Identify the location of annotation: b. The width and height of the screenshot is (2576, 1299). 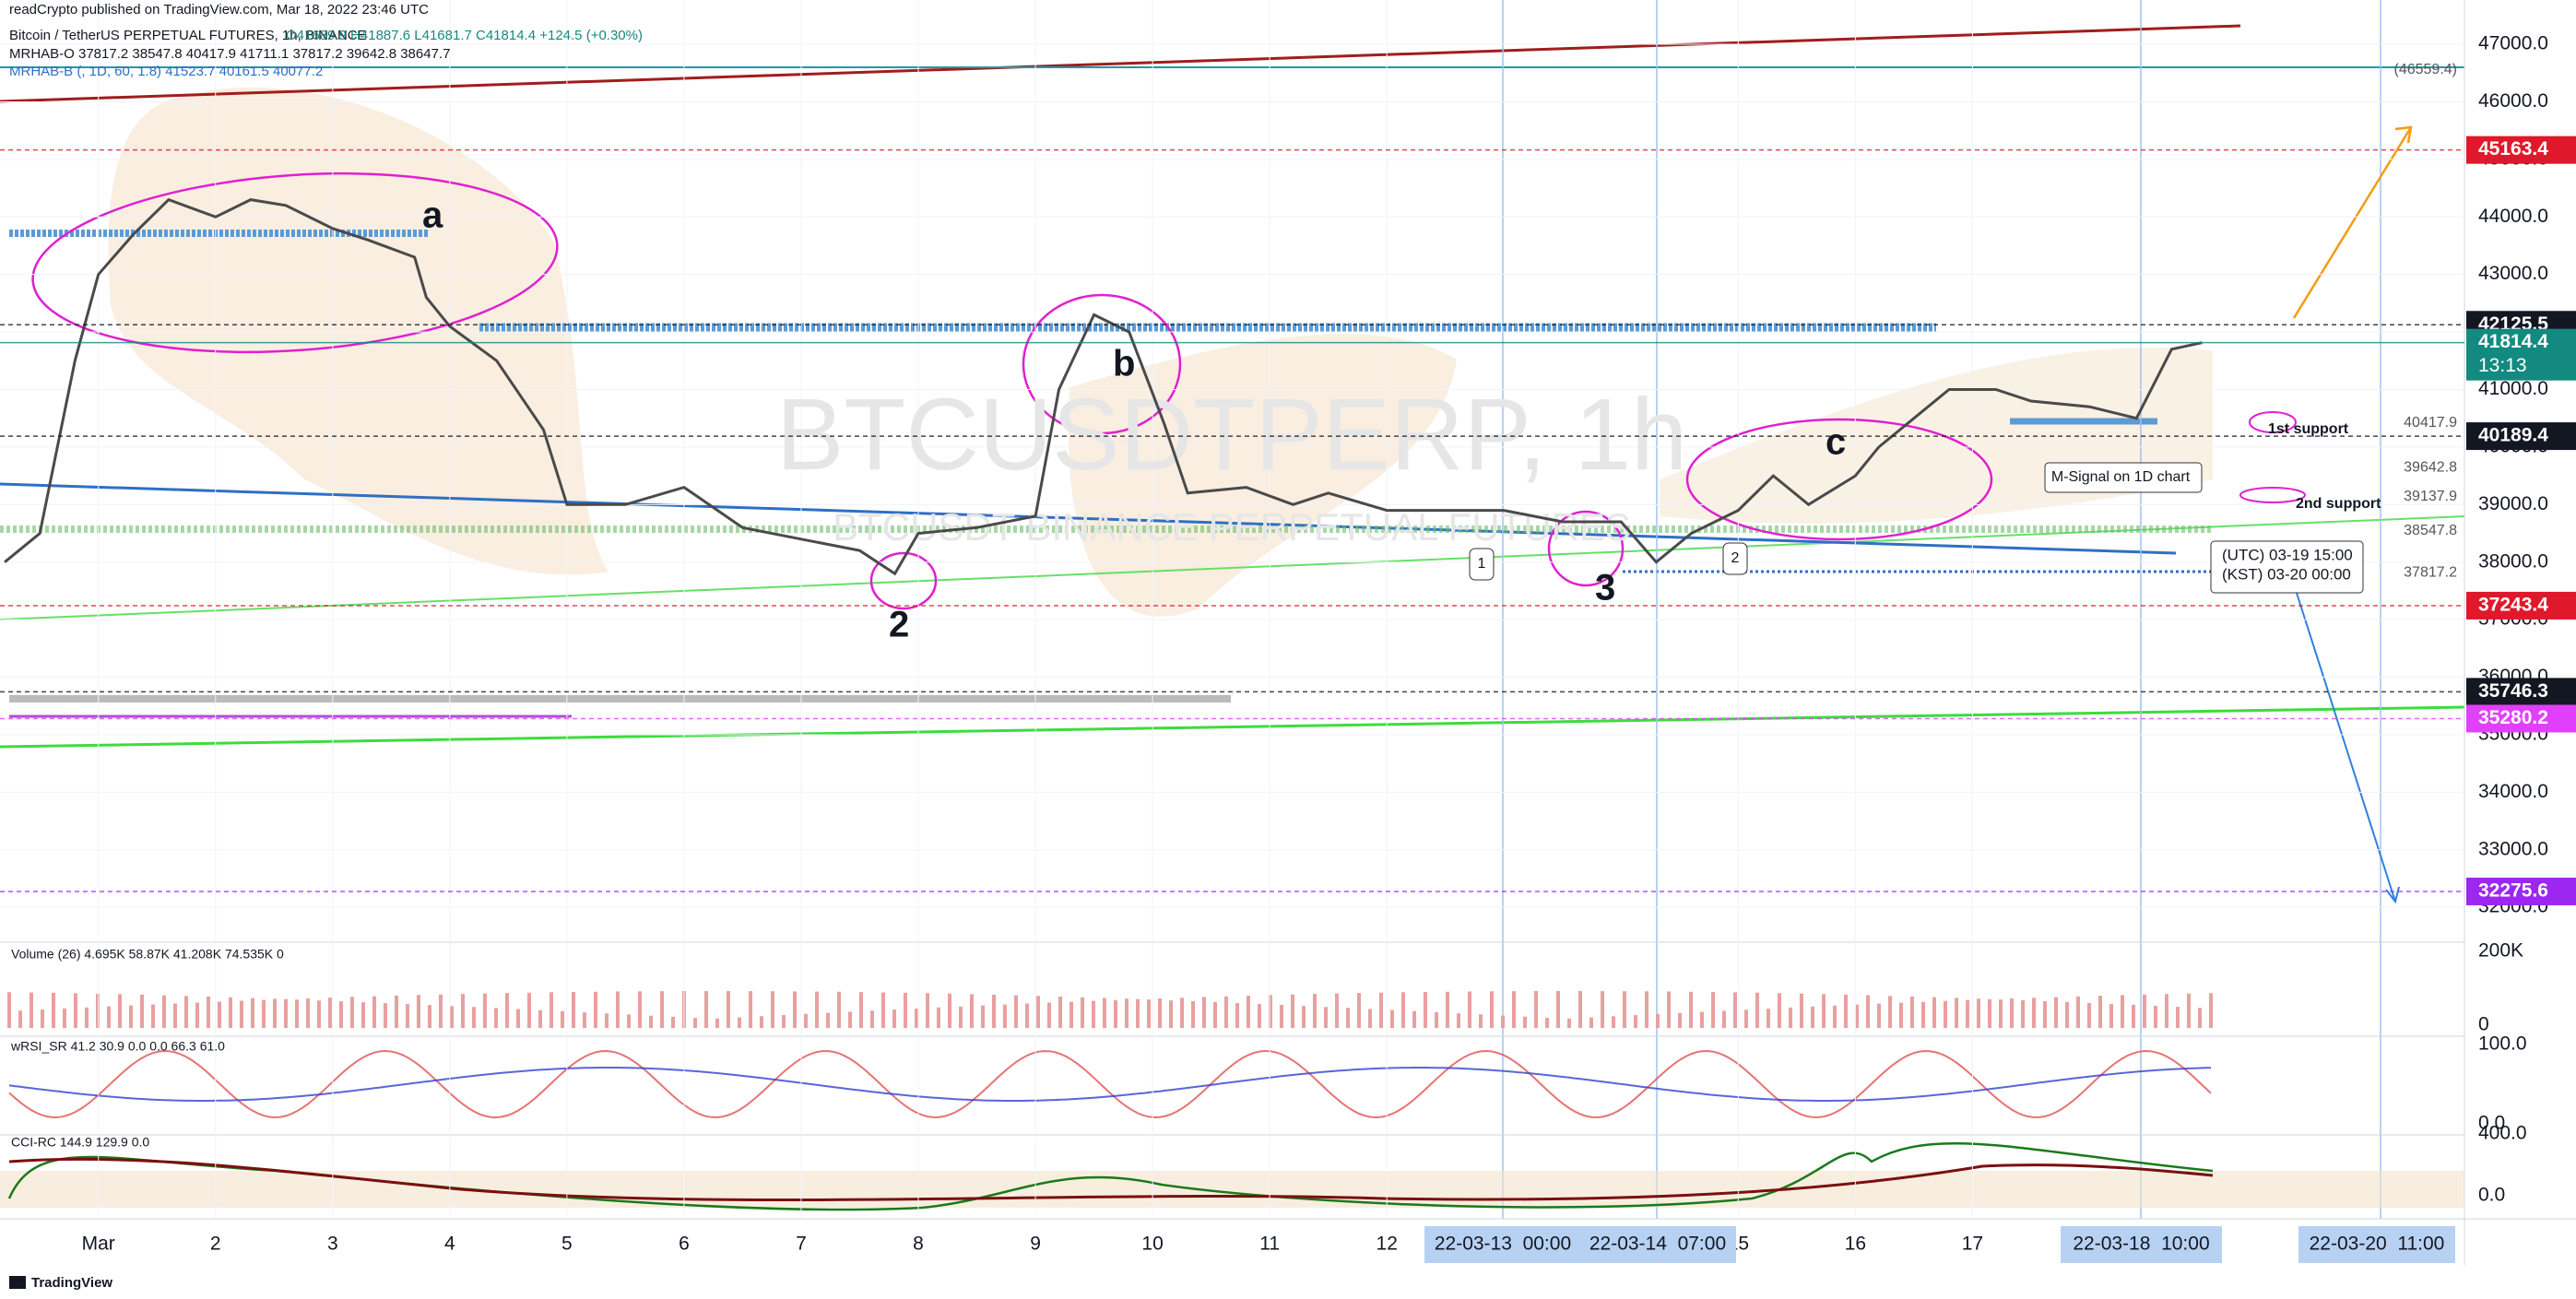
(1124, 364).